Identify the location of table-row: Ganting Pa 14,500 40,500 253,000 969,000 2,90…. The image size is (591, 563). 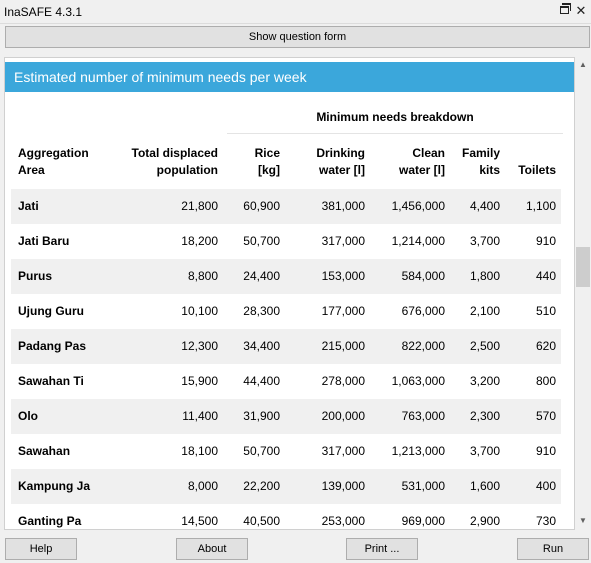
(286, 517).